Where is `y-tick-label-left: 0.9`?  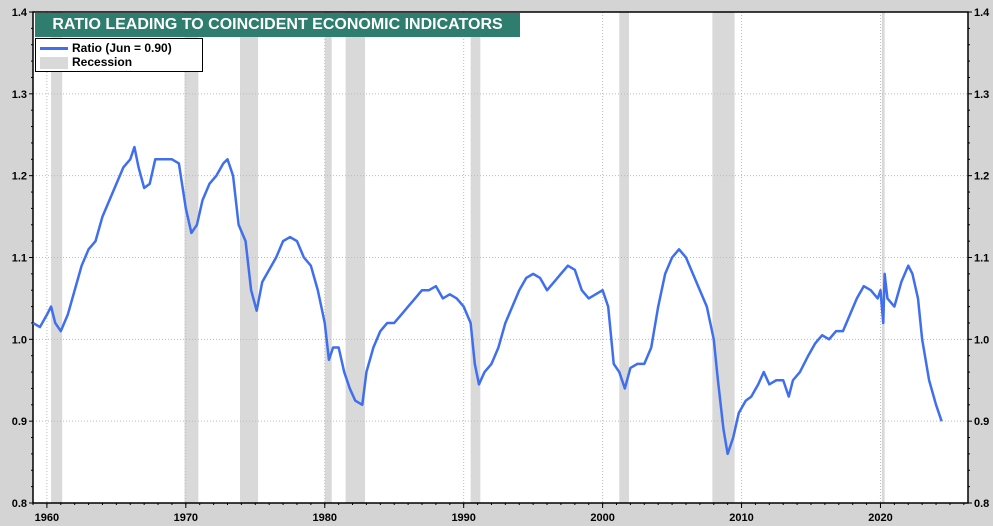
y-tick-label-left: 0.9 is located at coordinates (19, 422).